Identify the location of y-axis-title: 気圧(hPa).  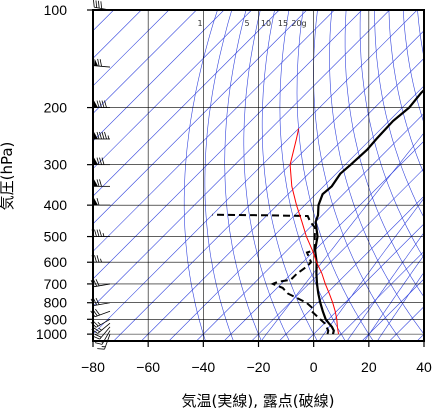
(8, 176).